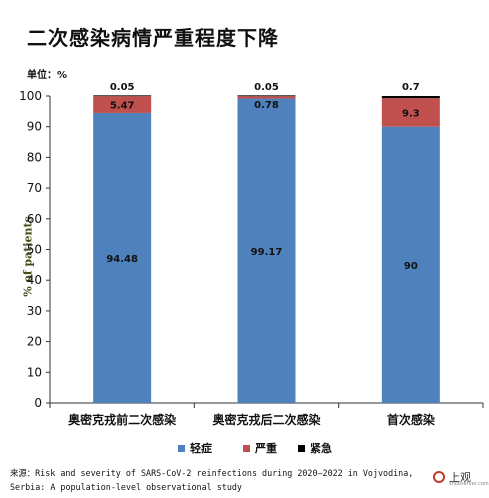  What do you see at coordinates (34, 280) in the screenshot?
I see `y-tick-label: 40` at bounding box center [34, 280].